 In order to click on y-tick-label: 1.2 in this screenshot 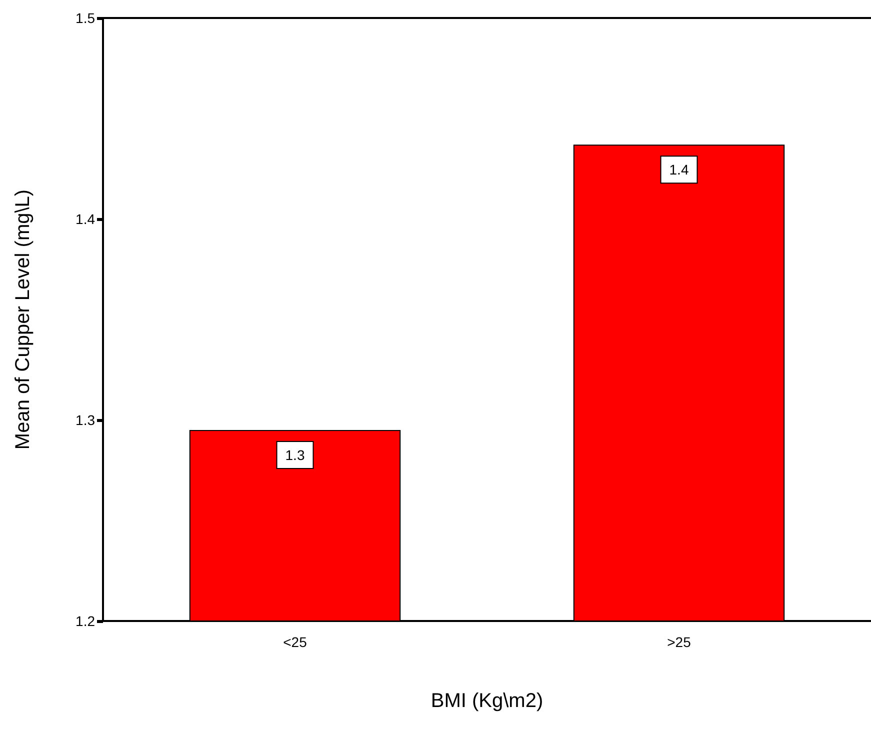, I will do `click(86, 621)`.